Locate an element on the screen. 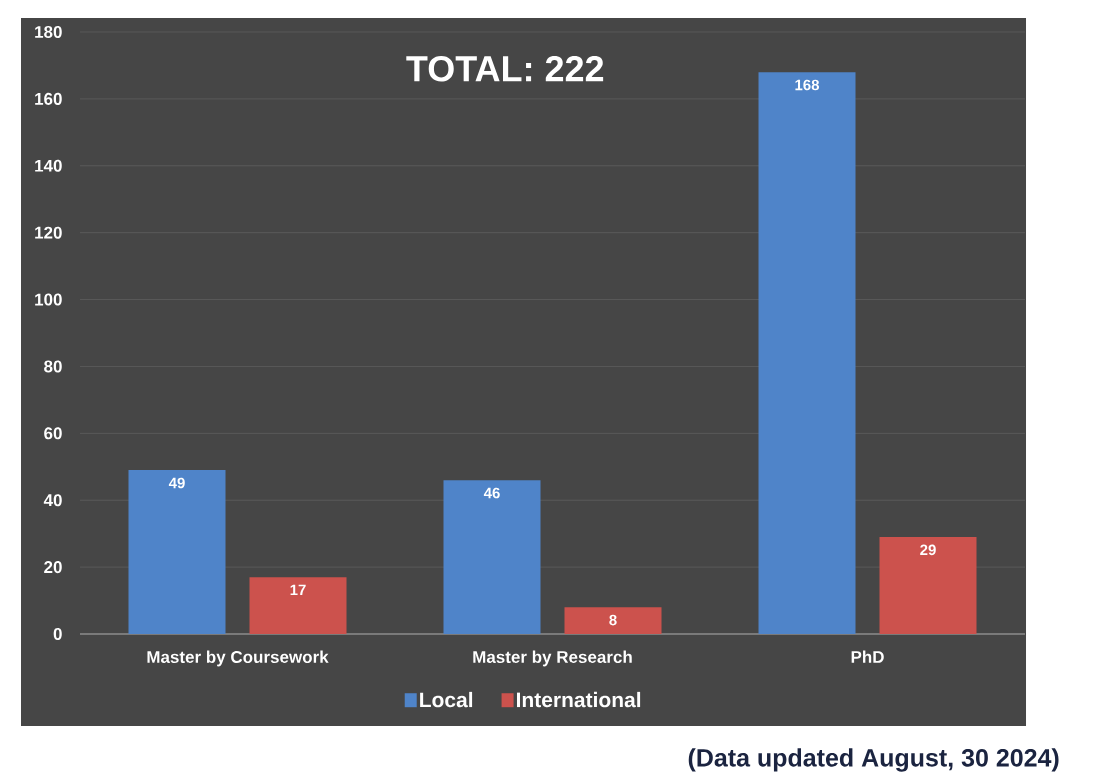  data-label: 168 is located at coordinates (807, 85).